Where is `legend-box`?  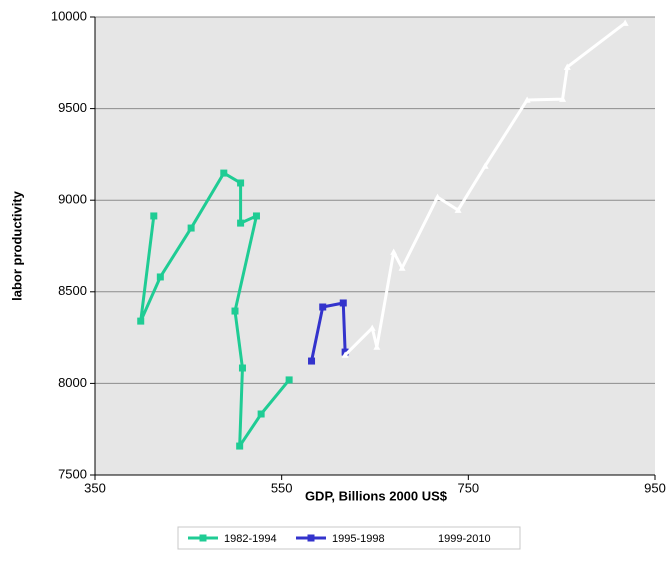 legend-box is located at coordinates (349, 538).